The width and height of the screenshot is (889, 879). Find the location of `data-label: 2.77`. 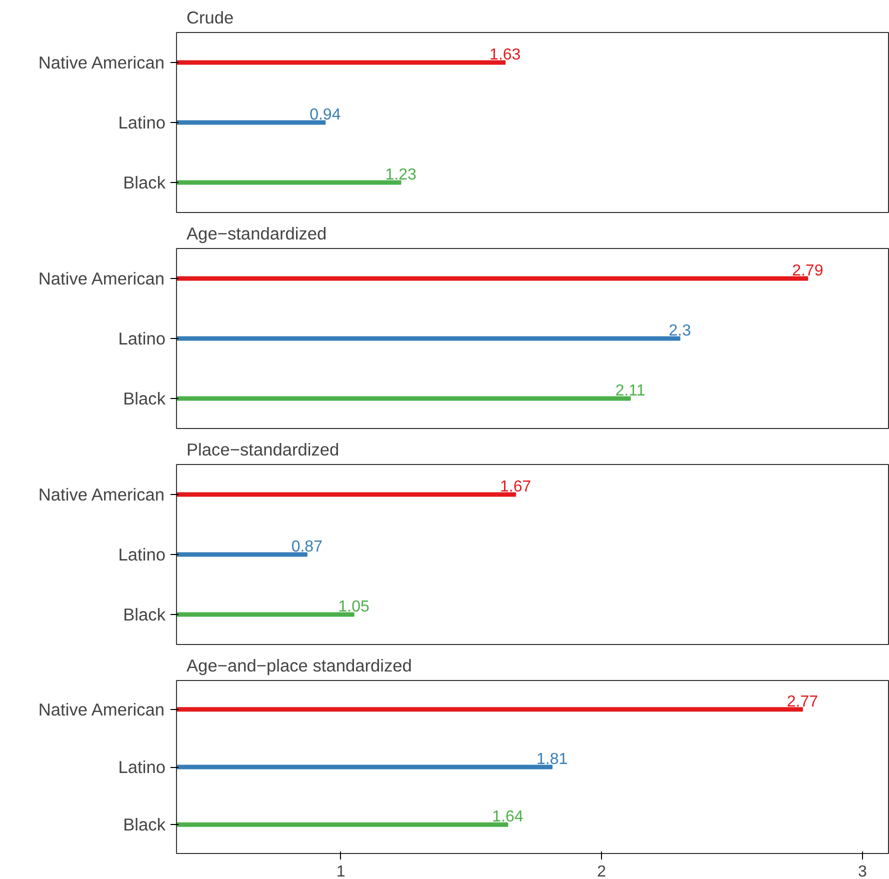

data-label: 2.77 is located at coordinates (802, 701).